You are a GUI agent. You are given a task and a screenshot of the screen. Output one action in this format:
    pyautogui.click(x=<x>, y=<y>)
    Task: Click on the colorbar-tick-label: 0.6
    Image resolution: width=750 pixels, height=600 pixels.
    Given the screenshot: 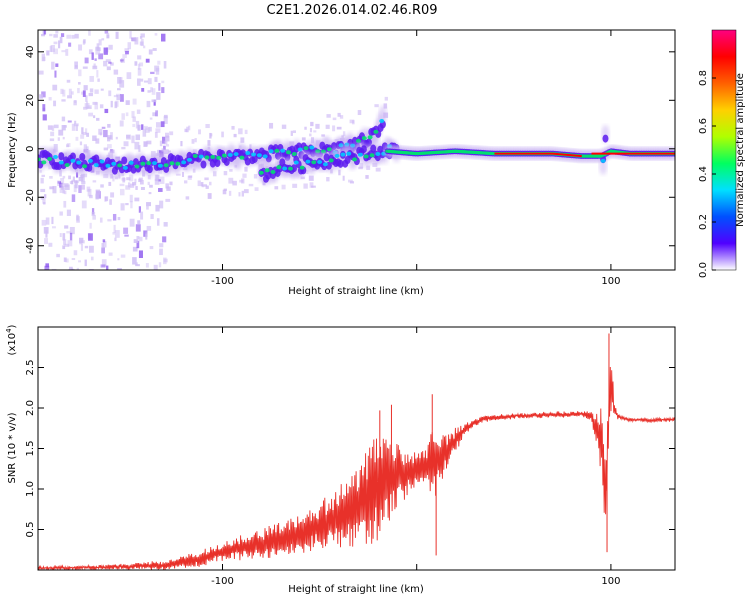 What is the action you would take?
    pyautogui.click(x=703, y=126)
    